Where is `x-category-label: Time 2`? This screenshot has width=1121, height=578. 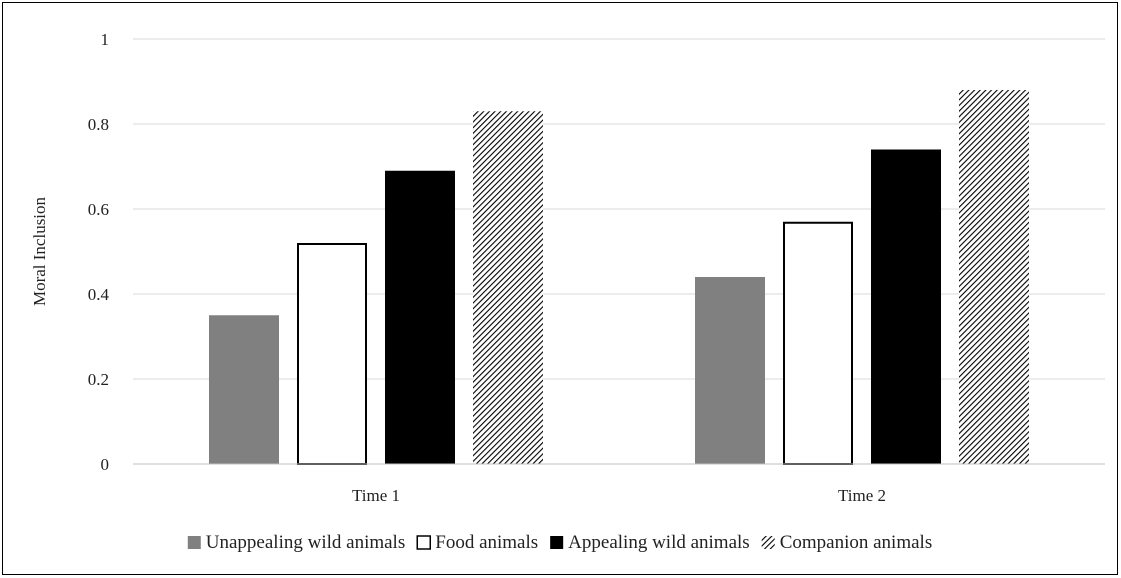
x-category-label: Time 2 is located at coordinates (862, 495).